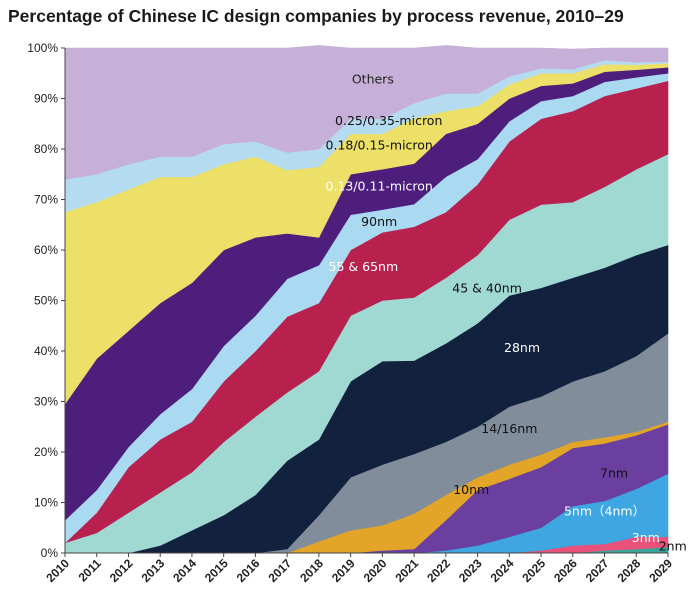 The width and height of the screenshot is (700, 608). Describe the element at coordinates (597, 570) in the screenshot. I see `x-tick-label: 2027` at that location.